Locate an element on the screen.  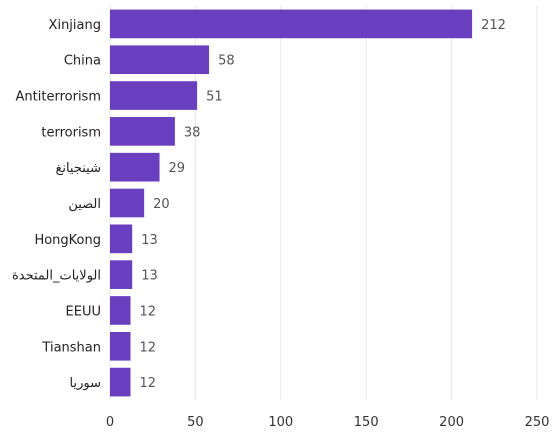
category-label: الصين is located at coordinates (84, 204).